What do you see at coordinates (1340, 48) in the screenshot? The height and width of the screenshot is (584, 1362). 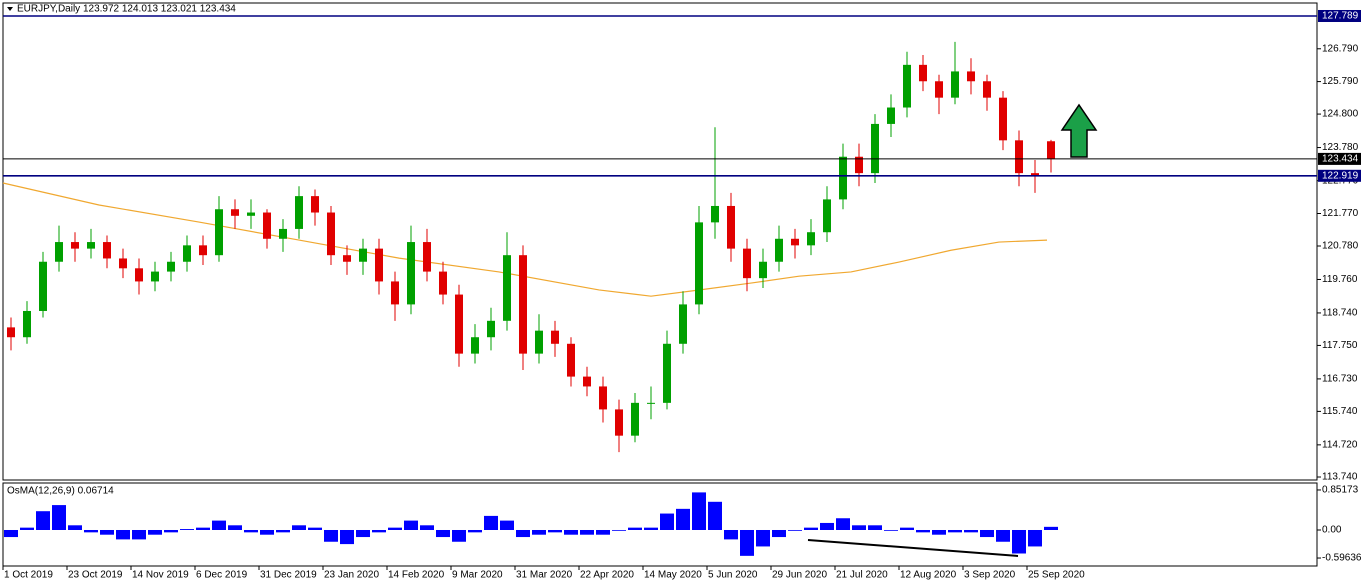 I see `y-tick-label: 126.790` at bounding box center [1340, 48].